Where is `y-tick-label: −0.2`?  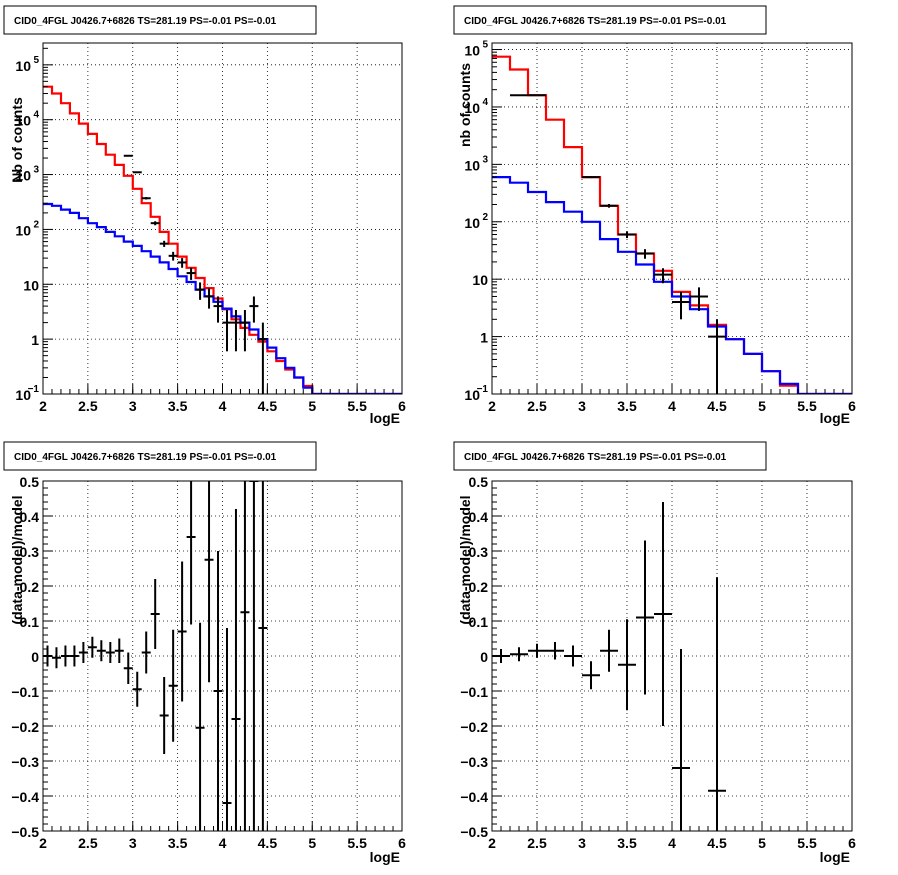 y-tick-label: −0.2 is located at coordinates (474, 727).